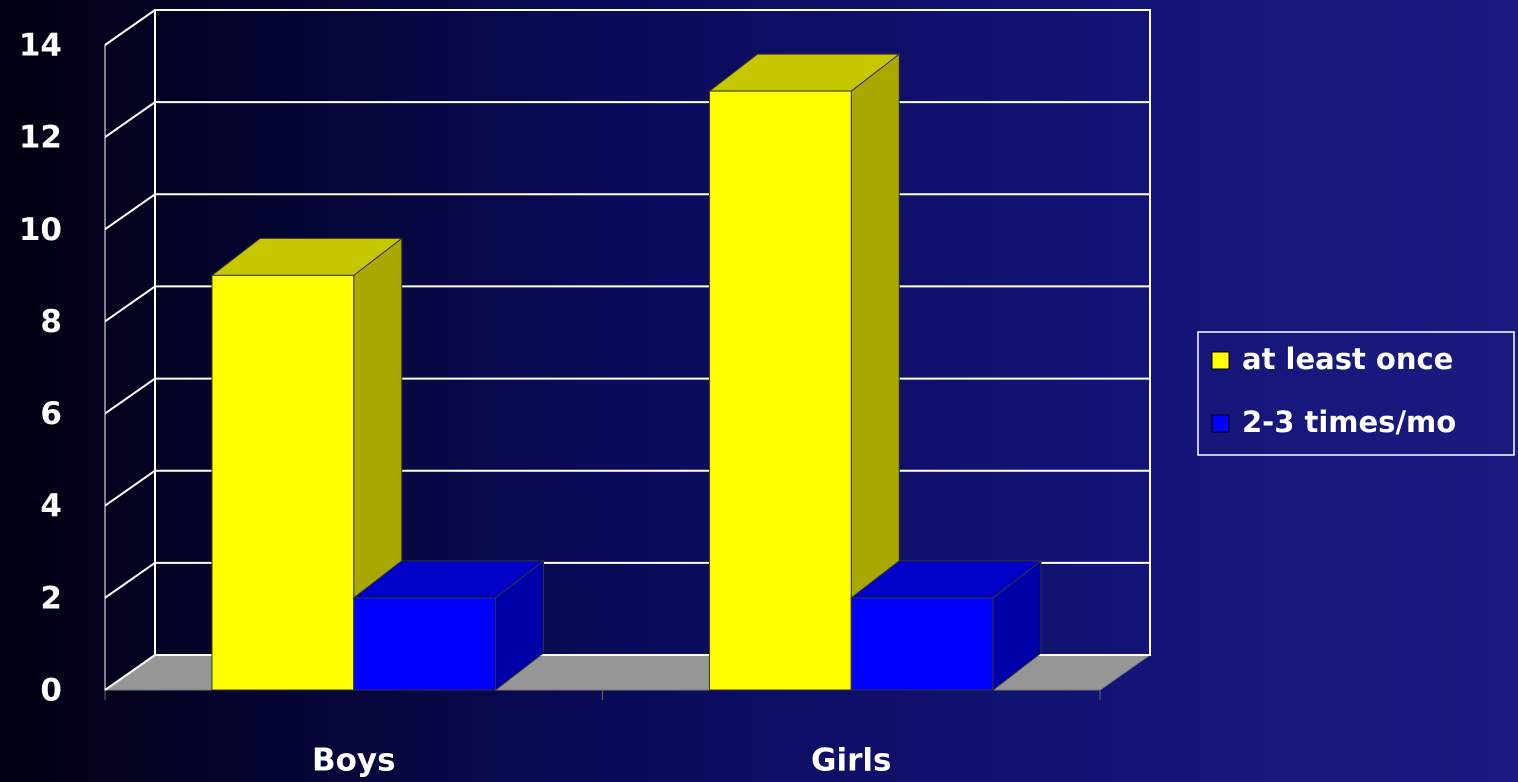 The width and height of the screenshot is (1518, 782). What do you see at coordinates (51, 506) in the screenshot?
I see `y-tick-label: 4` at bounding box center [51, 506].